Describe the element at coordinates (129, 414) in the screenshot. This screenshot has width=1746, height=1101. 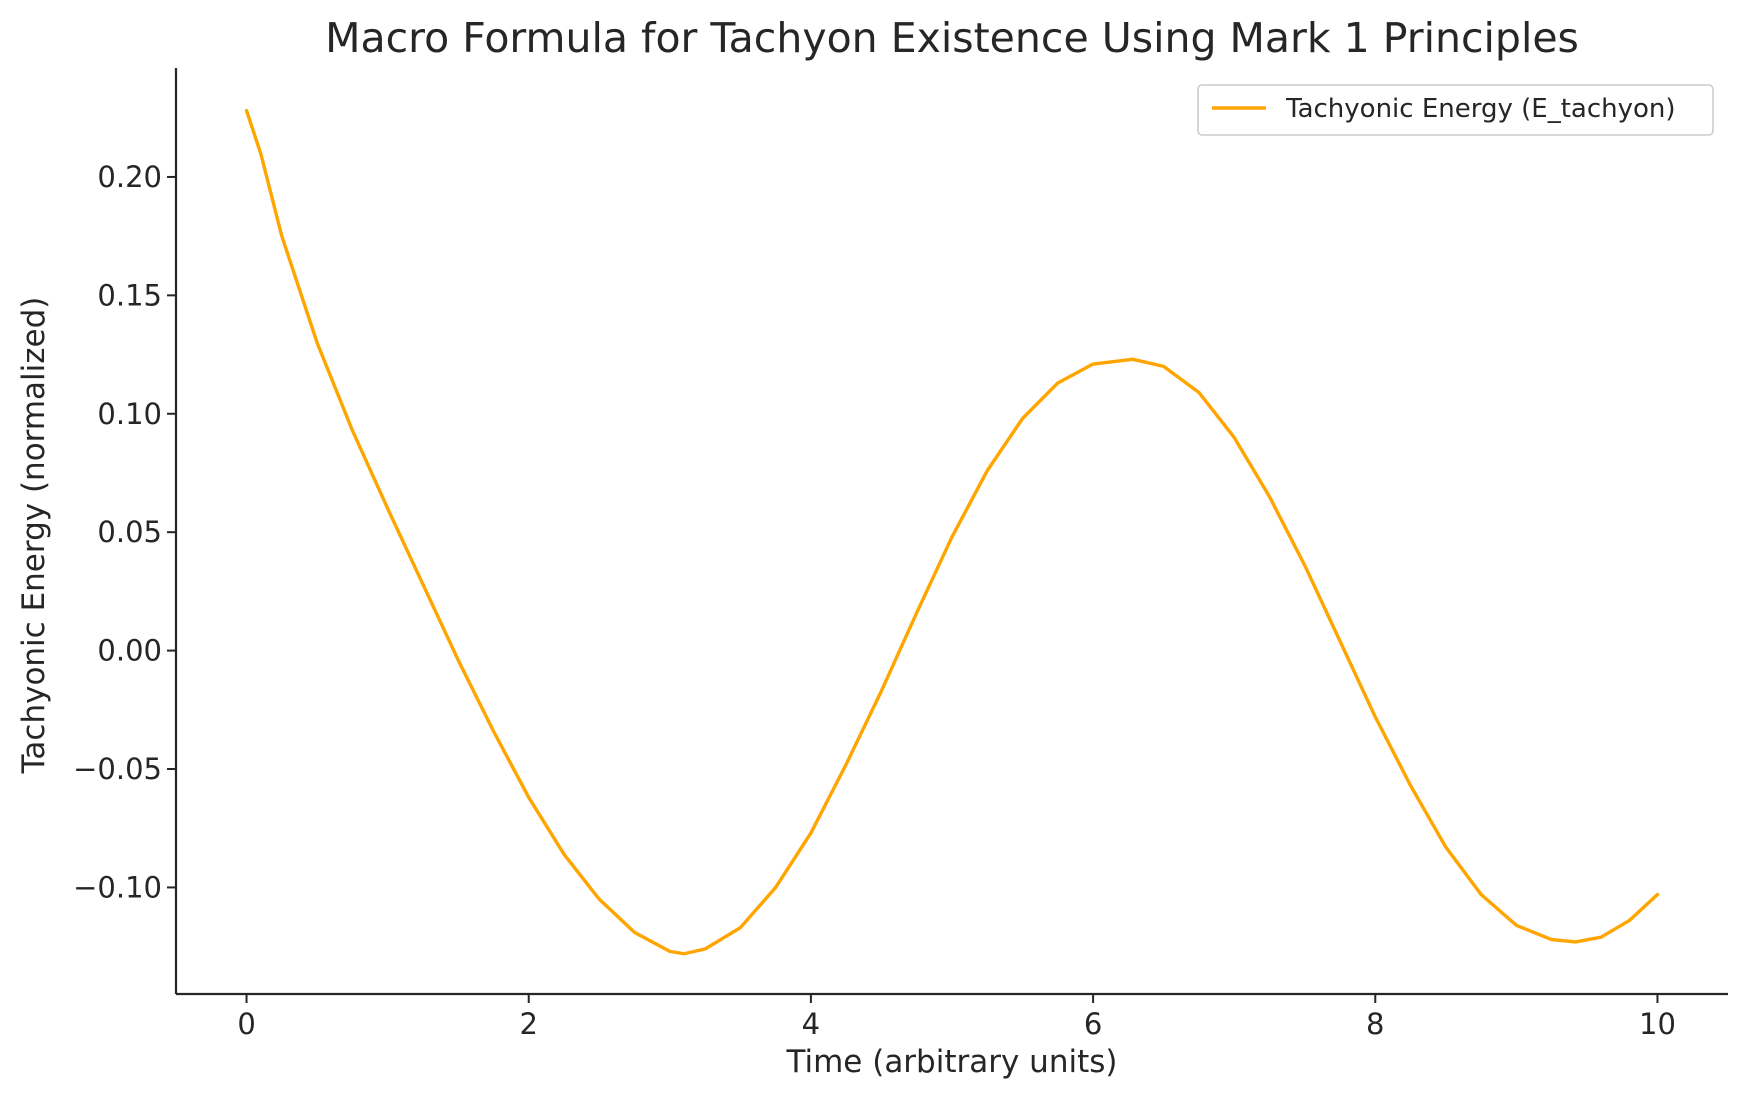
I see `y-tick-label: 0.10` at that location.